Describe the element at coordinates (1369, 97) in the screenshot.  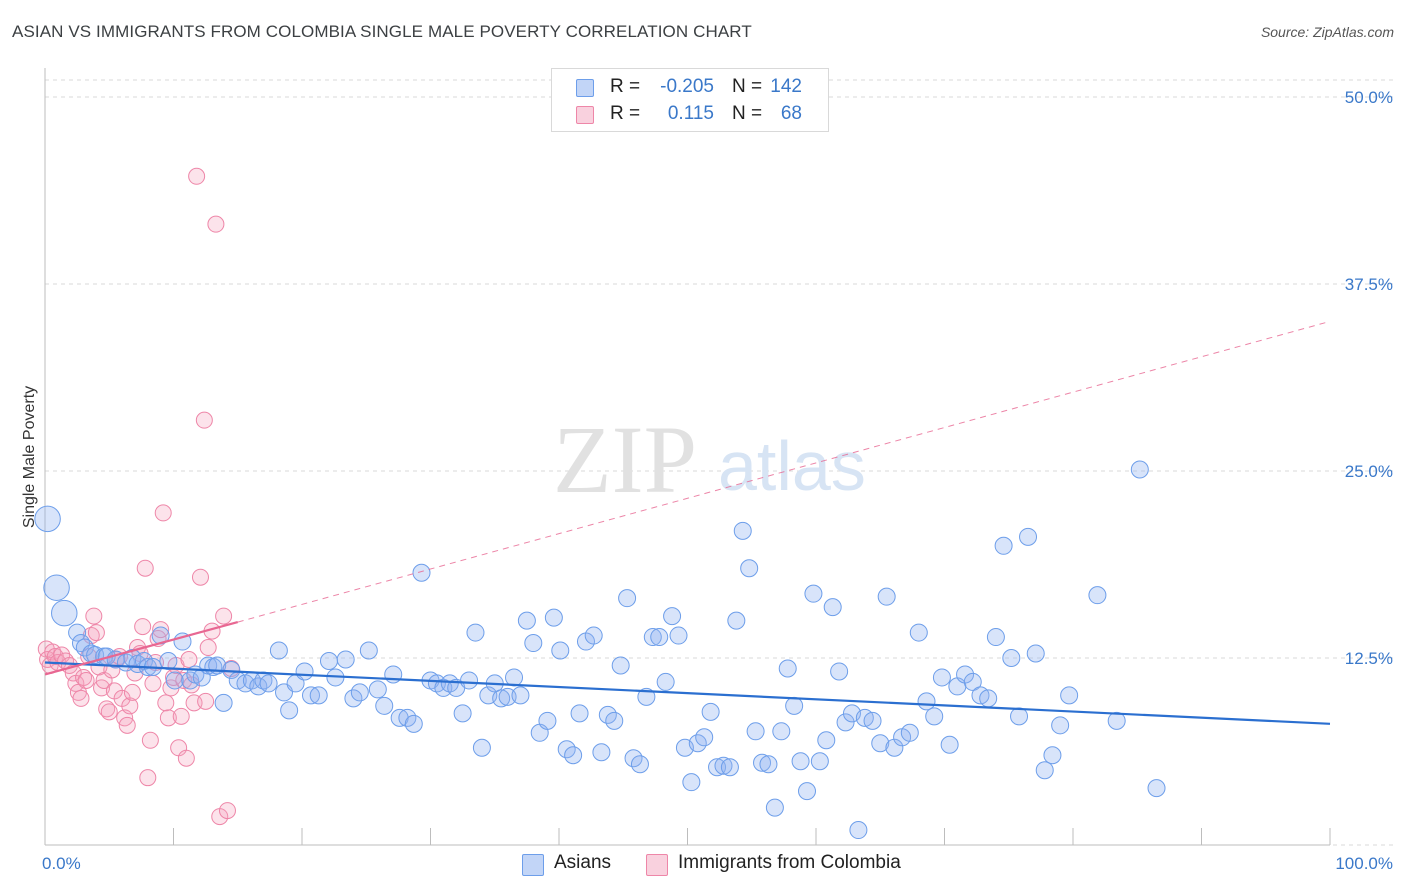
I see `y-tick-label: 50.0%` at that location.